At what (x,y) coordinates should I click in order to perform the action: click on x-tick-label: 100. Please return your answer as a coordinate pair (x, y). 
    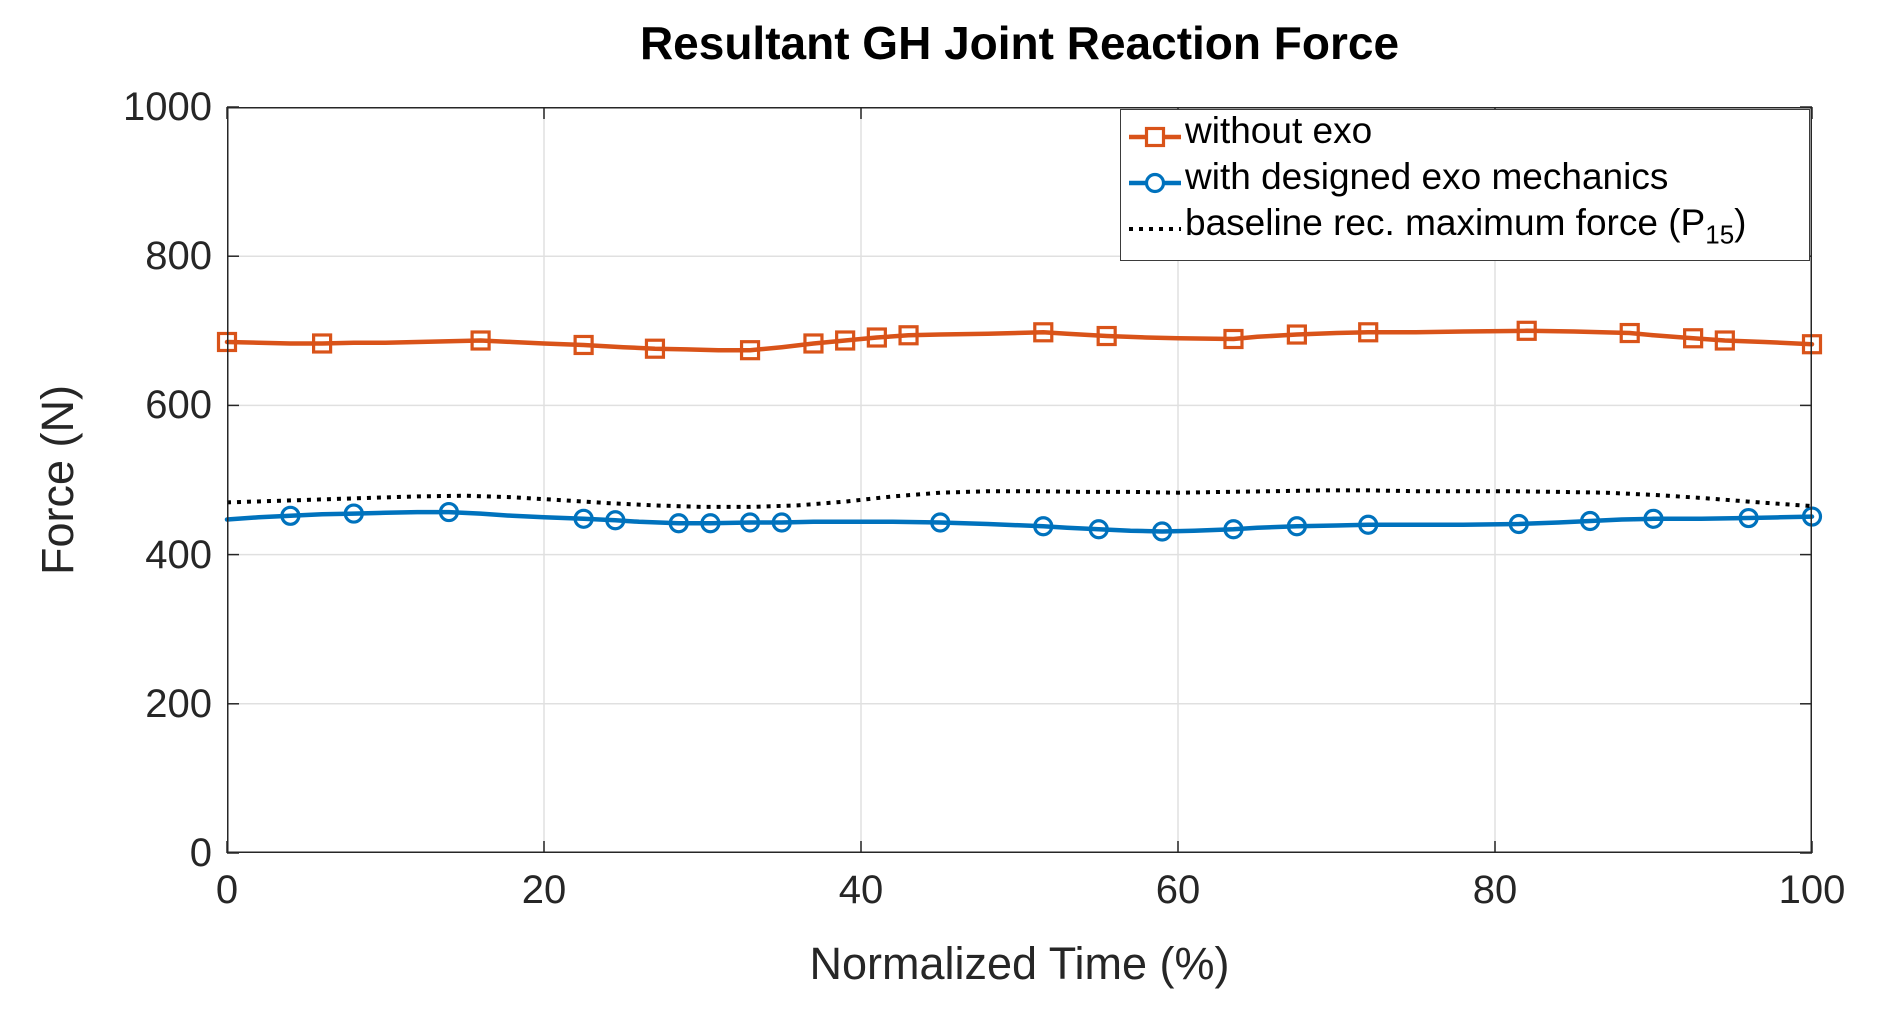
    Looking at the image, I should click on (1812, 890).